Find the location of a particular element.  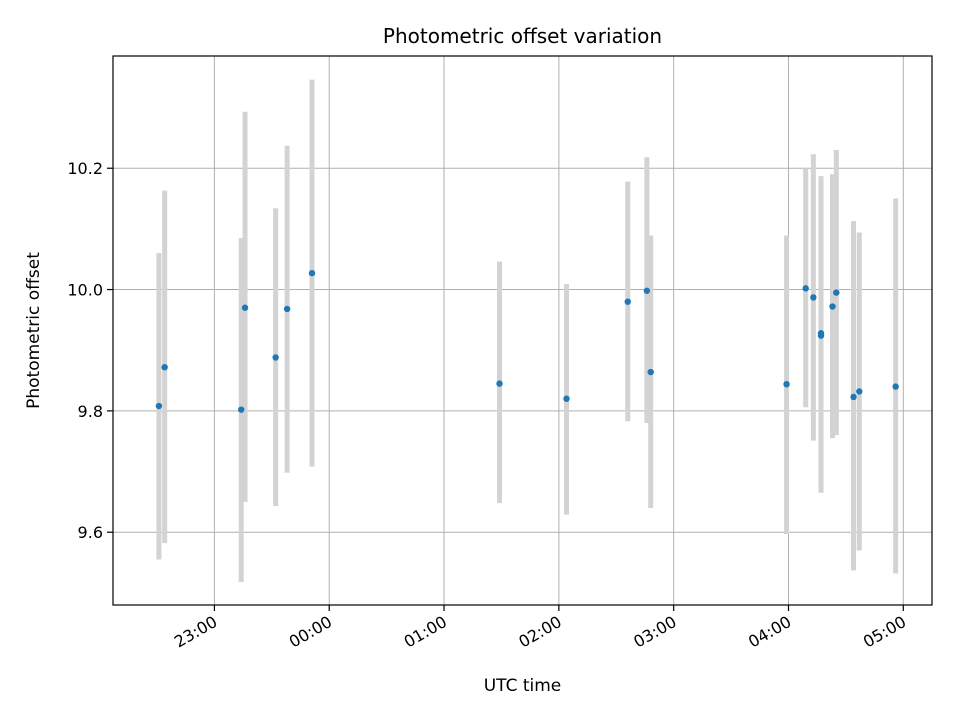

y-tick-label: 10.0 is located at coordinates (85, 290).